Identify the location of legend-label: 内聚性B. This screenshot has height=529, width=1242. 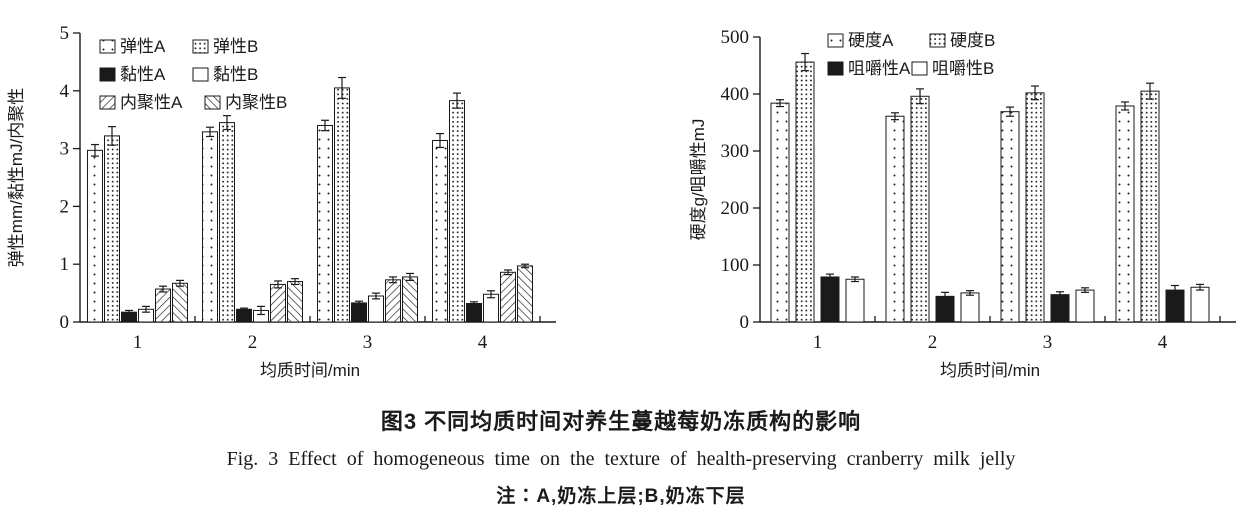
(256, 102).